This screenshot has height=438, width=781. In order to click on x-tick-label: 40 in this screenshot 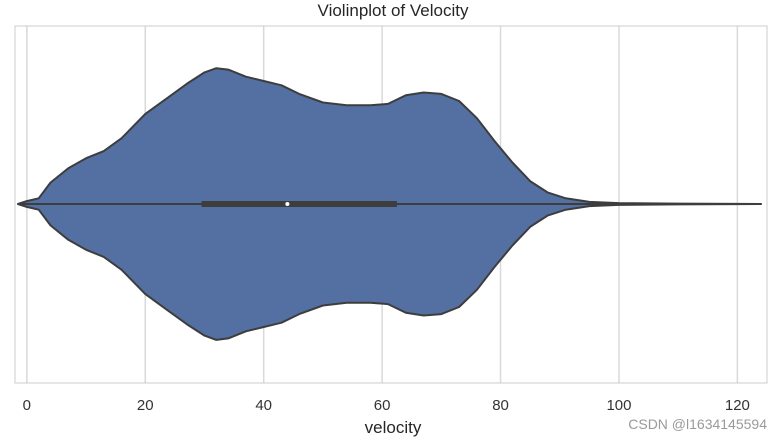, I will do `click(263, 405)`.